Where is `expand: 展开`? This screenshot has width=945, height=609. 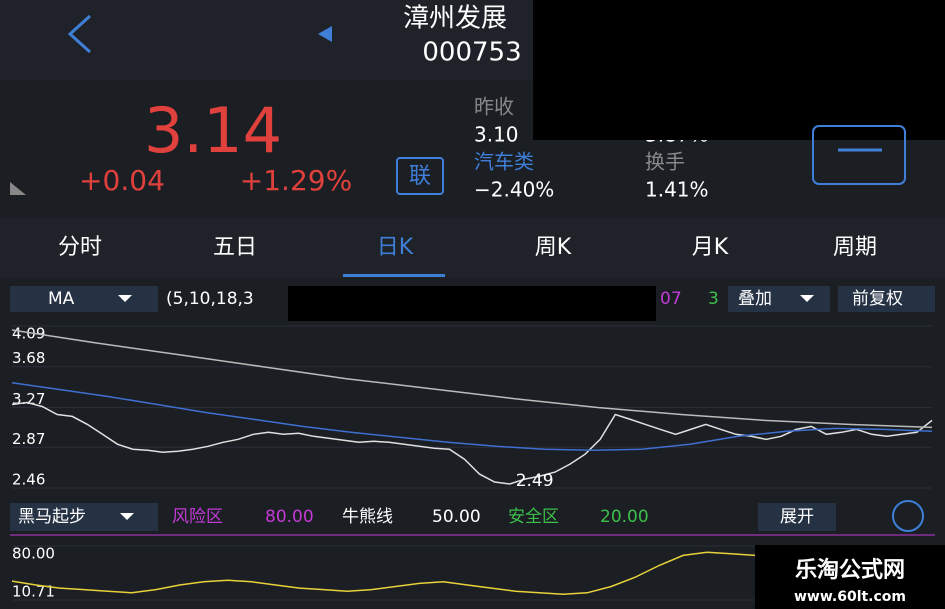
expand: 展开 is located at coordinates (797, 517).